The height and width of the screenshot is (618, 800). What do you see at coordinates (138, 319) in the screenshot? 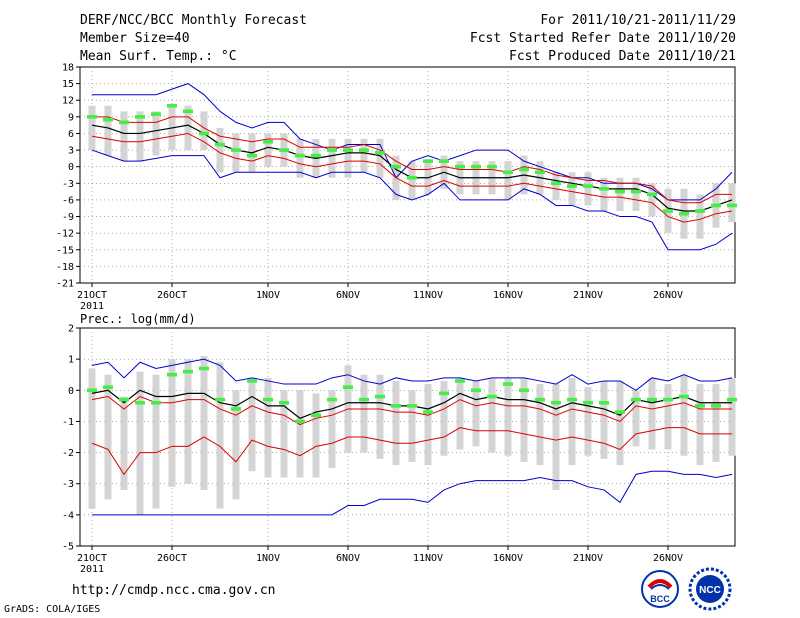
I see `panel-title: Prec.: log(mm/d)` at bounding box center [138, 319].